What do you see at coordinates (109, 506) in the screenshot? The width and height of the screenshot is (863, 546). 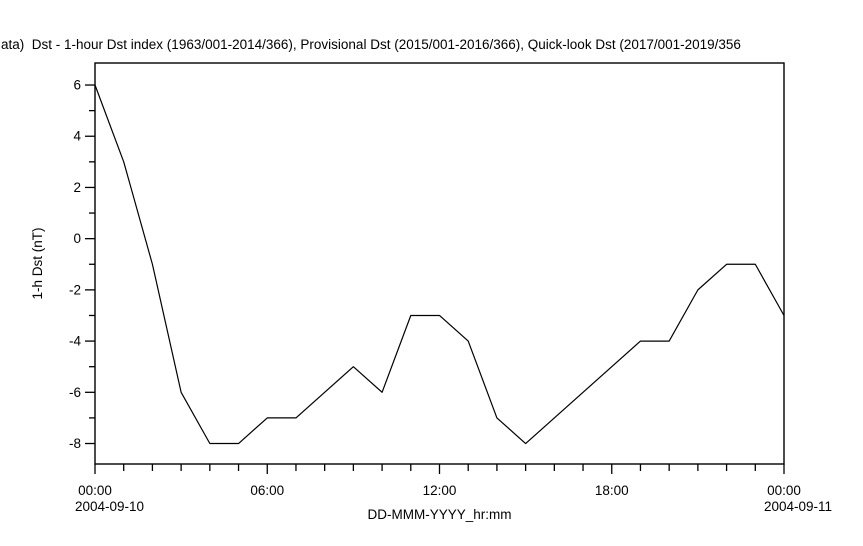 I see `x-axis-date-label: 2004-09-10` at bounding box center [109, 506].